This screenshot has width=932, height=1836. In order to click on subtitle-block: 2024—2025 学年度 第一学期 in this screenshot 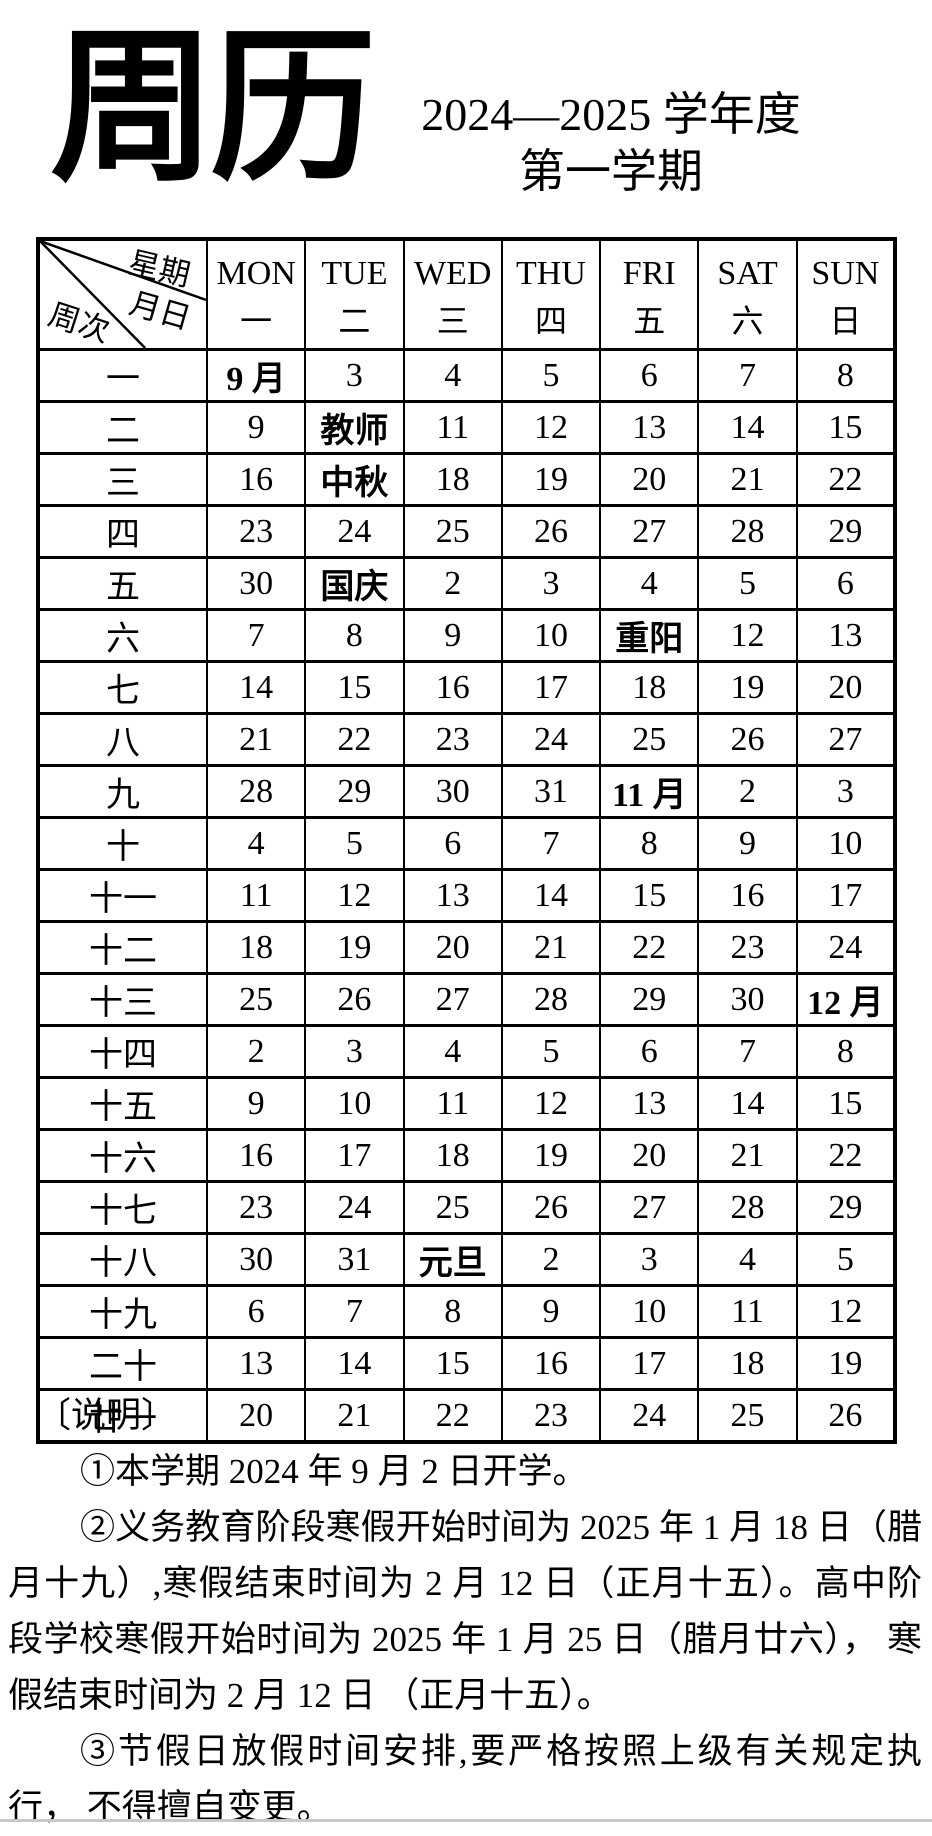, I will do `click(611, 143)`.